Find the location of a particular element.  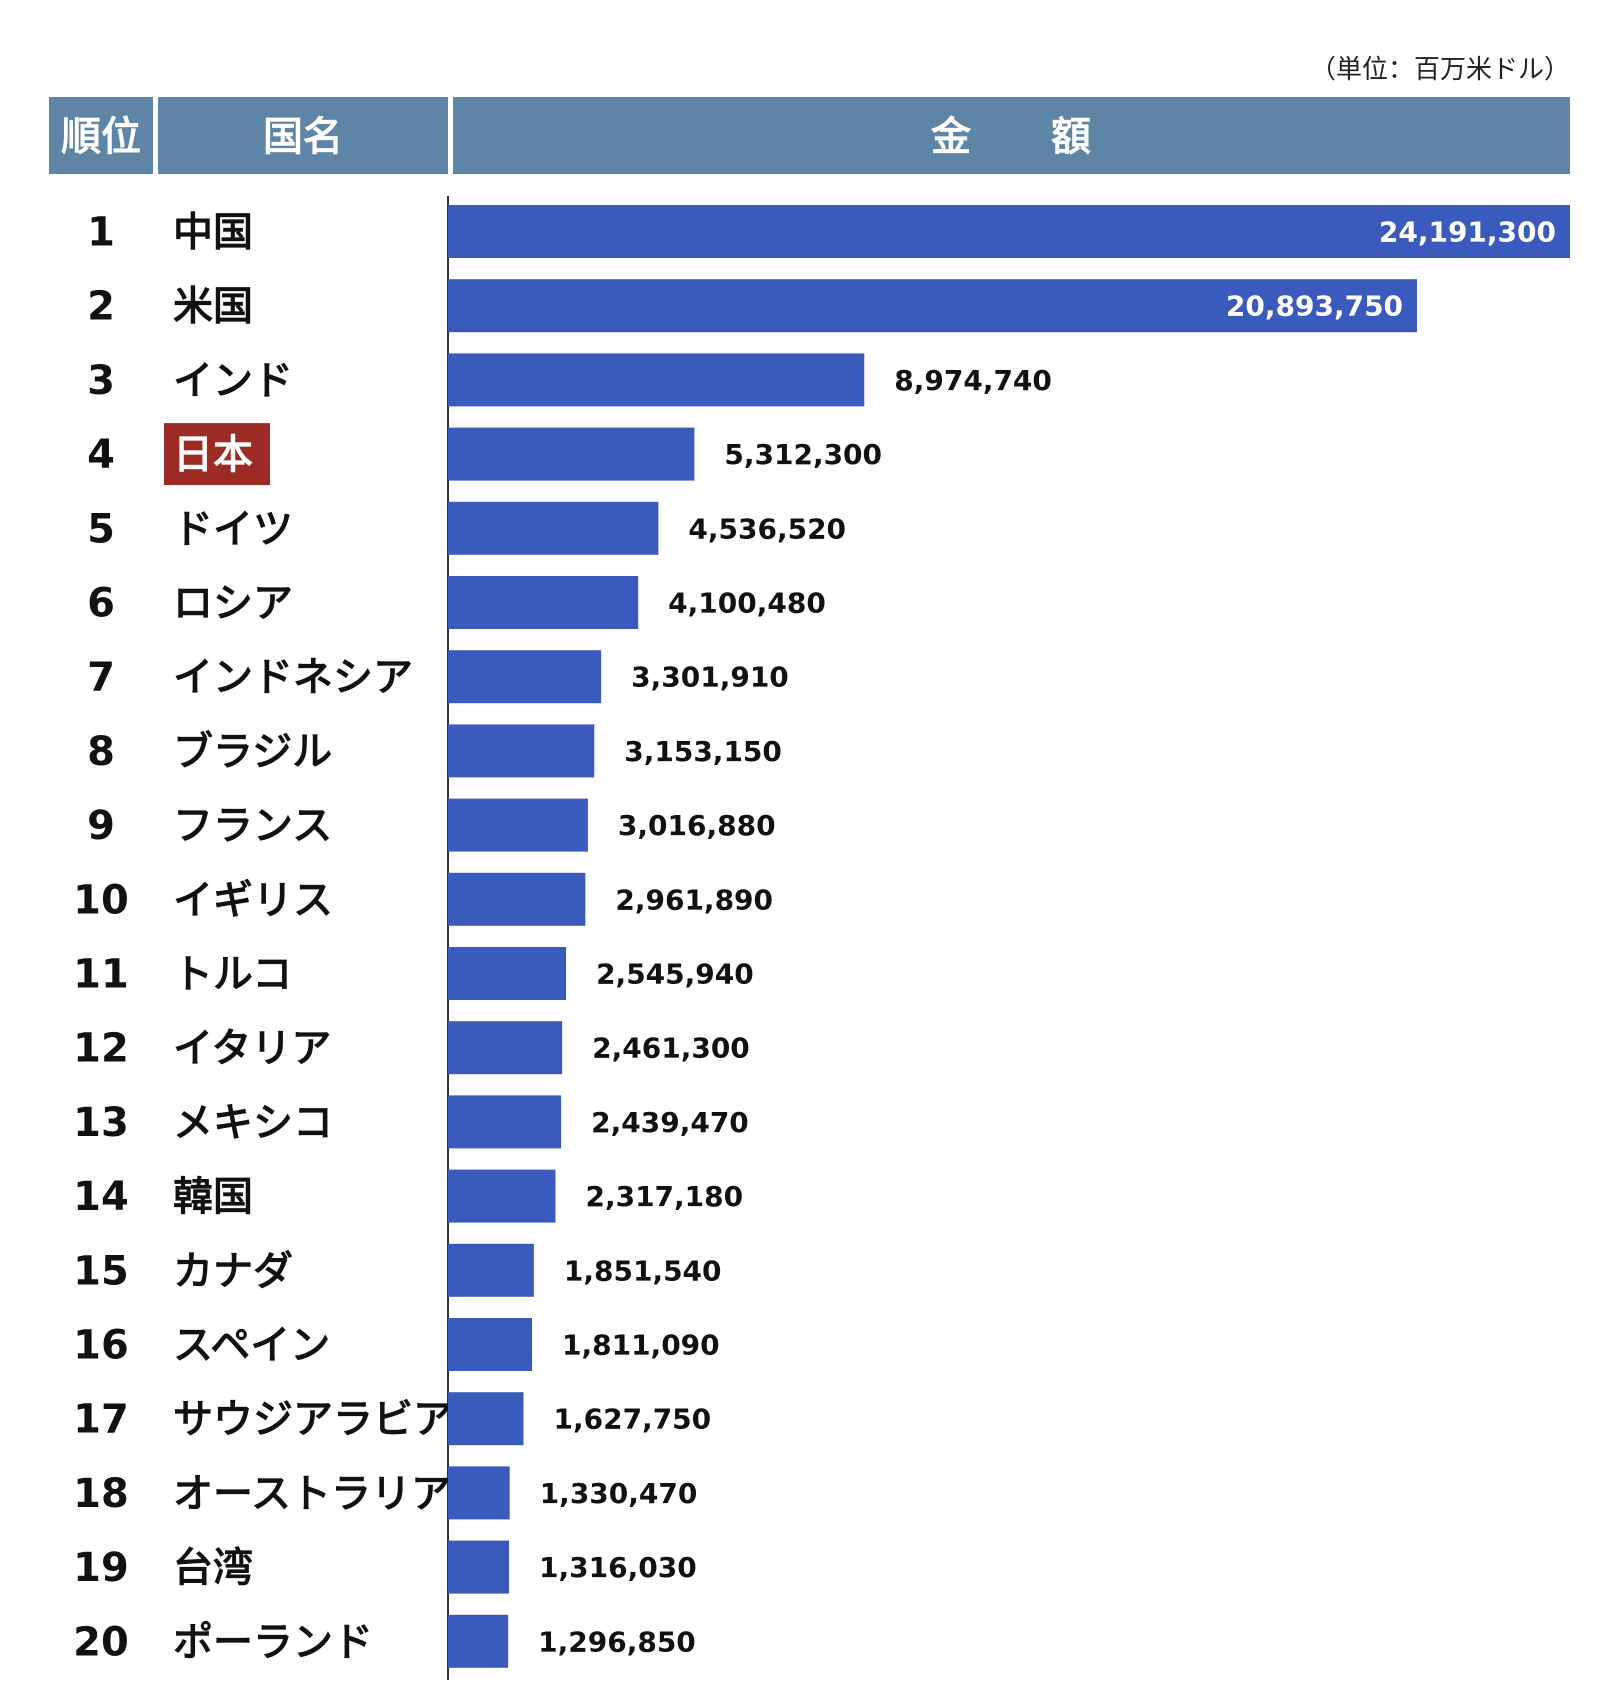

highlight-badge is located at coordinates (217, 454).